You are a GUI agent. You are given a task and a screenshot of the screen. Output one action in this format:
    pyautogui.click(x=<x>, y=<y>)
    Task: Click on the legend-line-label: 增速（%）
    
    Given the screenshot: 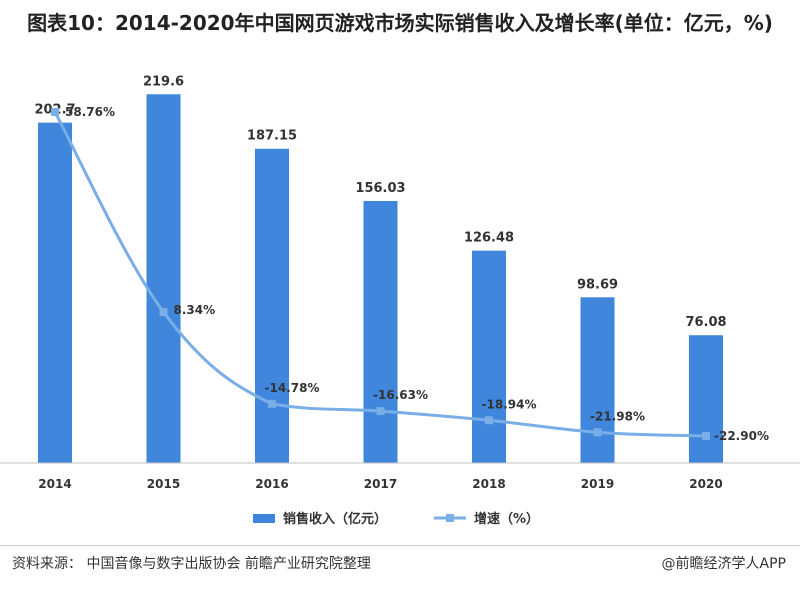 What is the action you would take?
    pyautogui.click(x=506, y=519)
    